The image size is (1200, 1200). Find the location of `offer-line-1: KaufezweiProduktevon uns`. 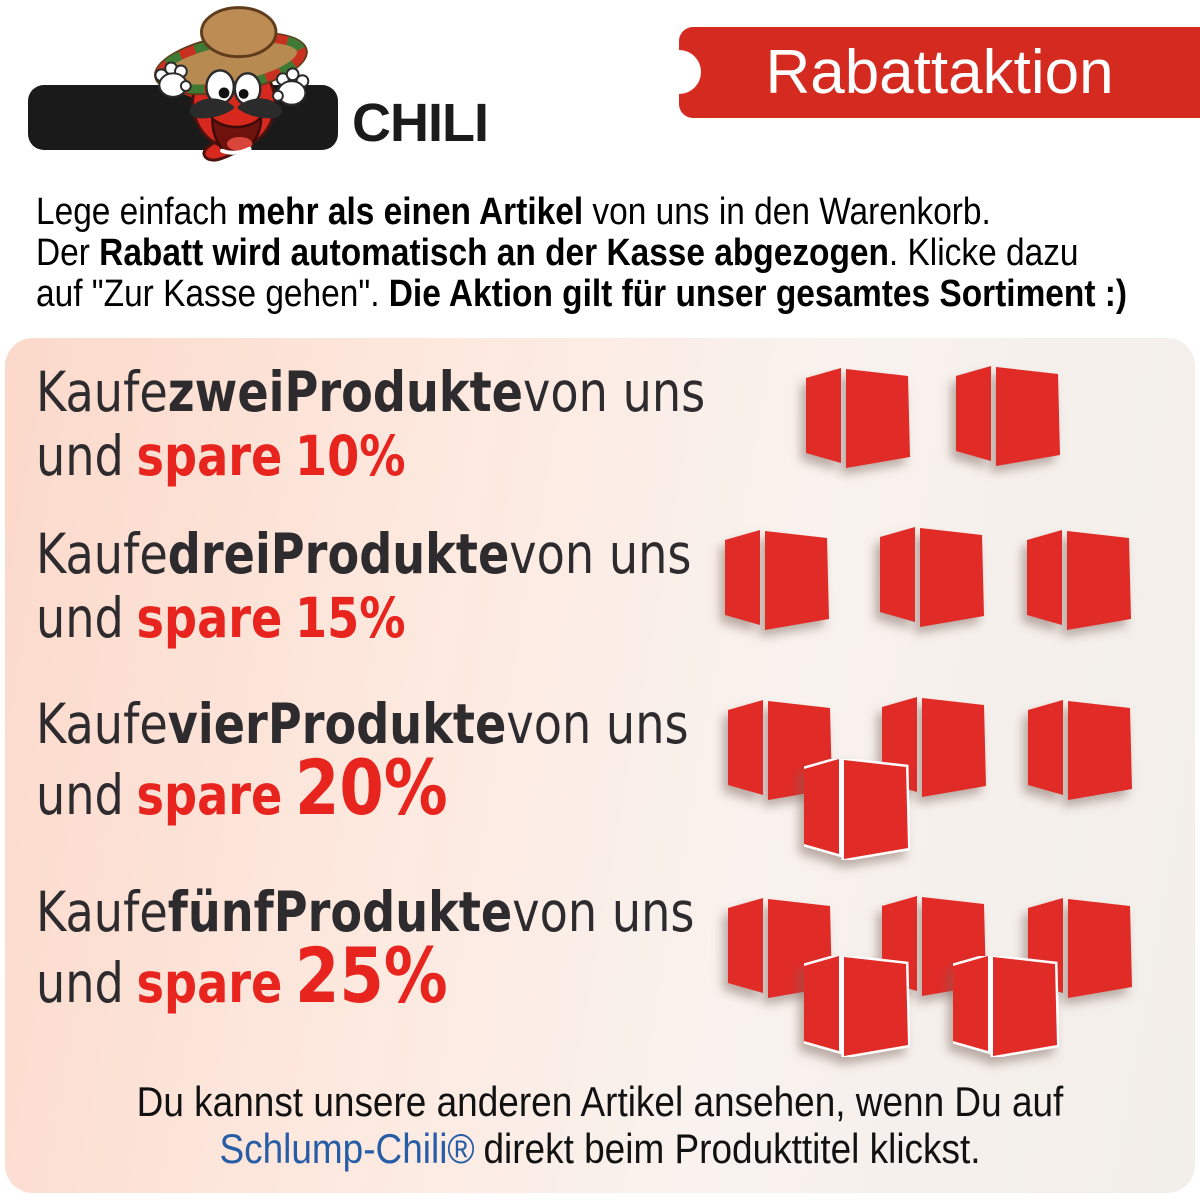

offer-line-1: KaufezweiProduktevon uns is located at coordinates (371, 392).